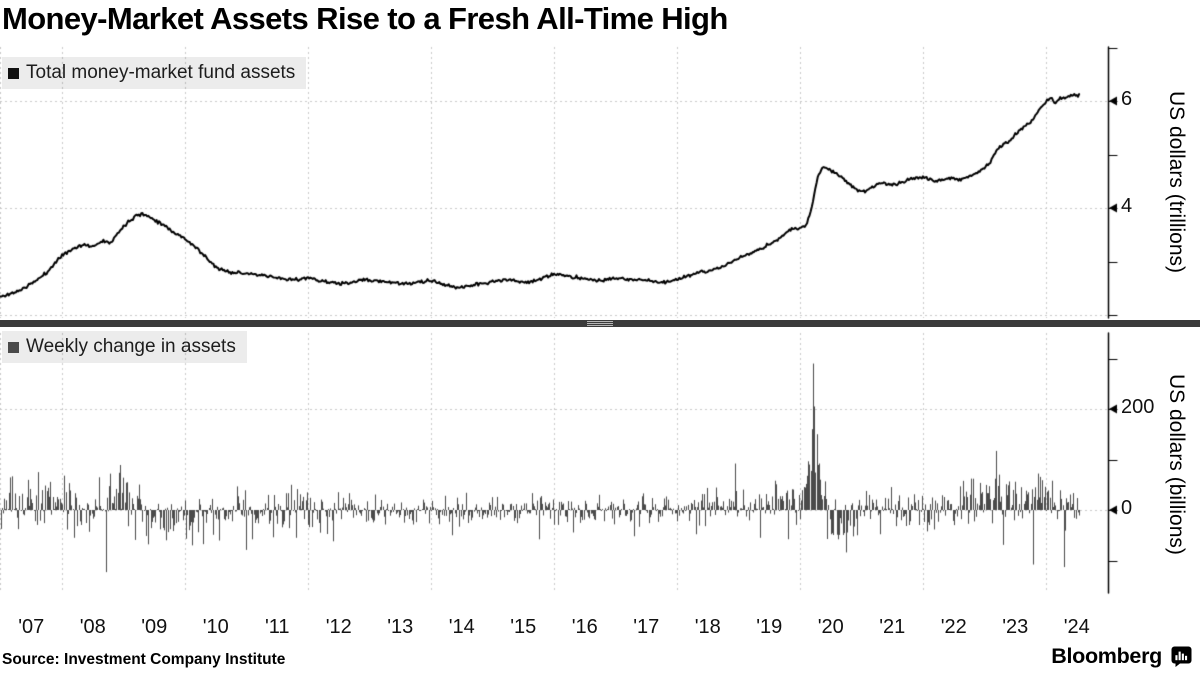  Describe the element at coordinates (131, 346) in the screenshot. I see `legend-label: Weekly change in assets` at that location.